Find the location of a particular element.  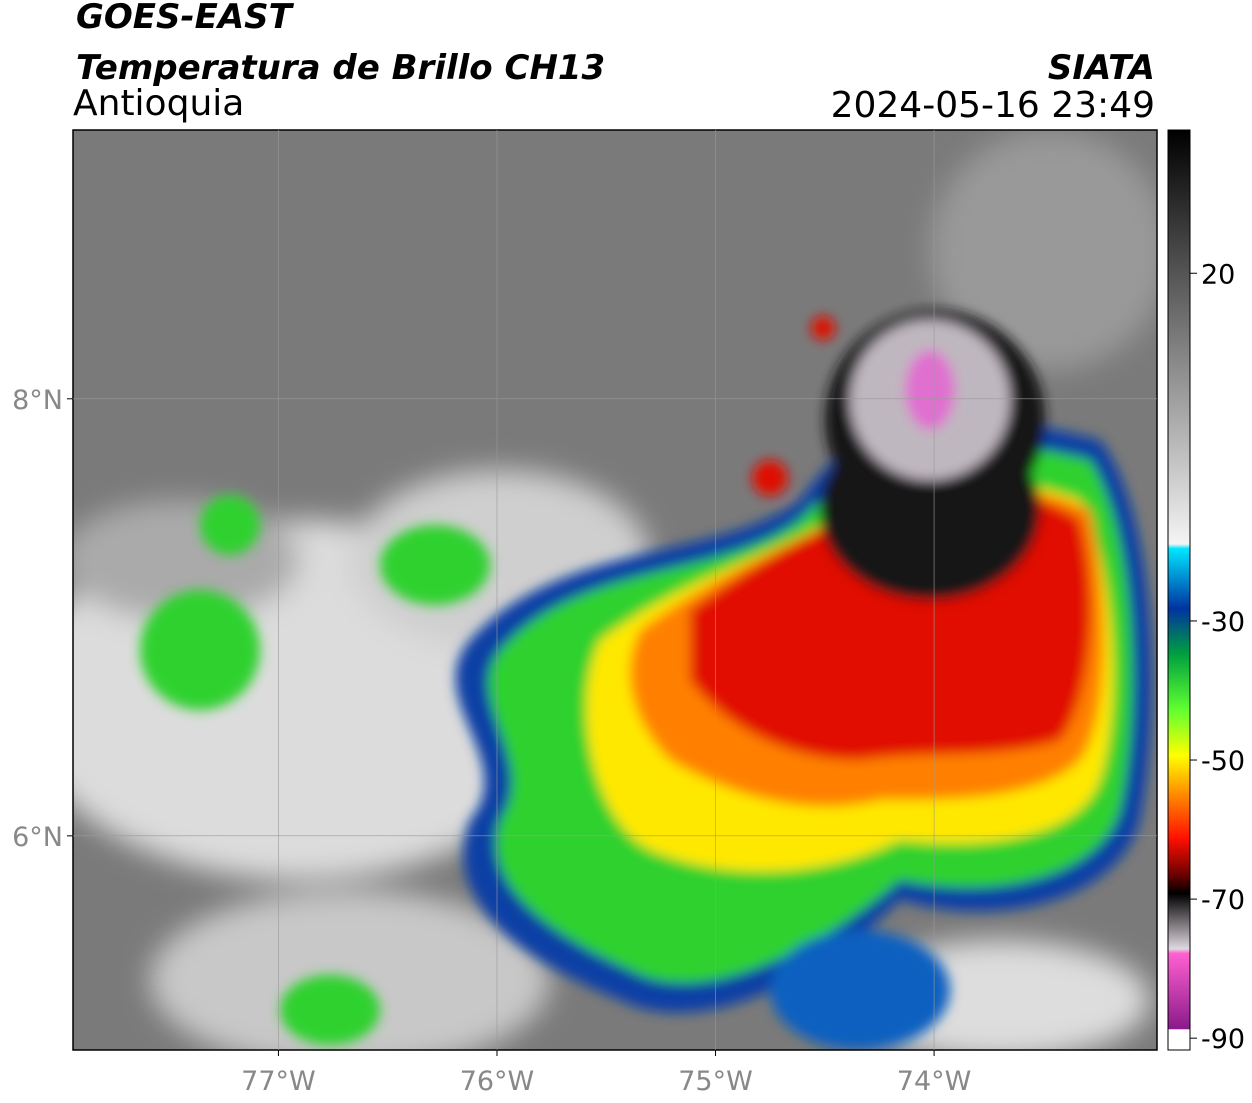

datetime: 2024-05-16 23:49 is located at coordinates (993, 105).